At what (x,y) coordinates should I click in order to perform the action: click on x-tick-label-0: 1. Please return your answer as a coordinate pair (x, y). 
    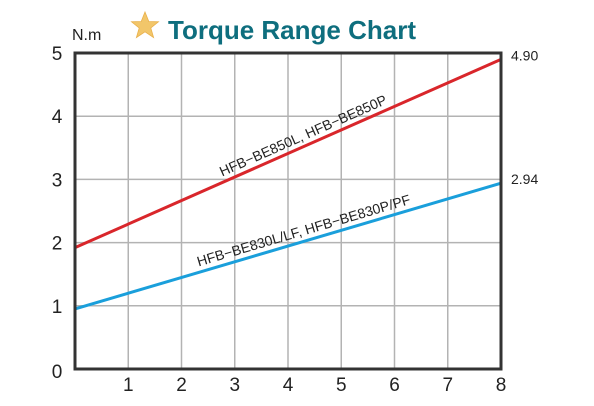
    Looking at the image, I should click on (128, 385).